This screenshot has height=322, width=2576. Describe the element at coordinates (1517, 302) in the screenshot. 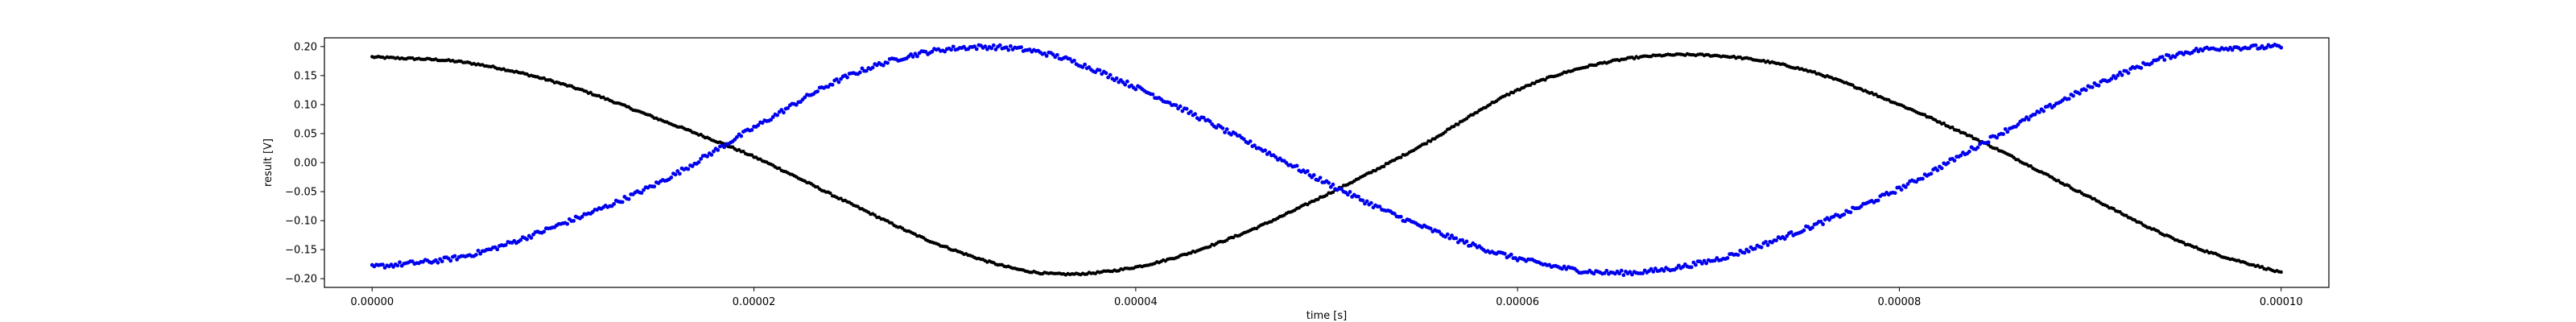

I see `x-tick-label: 0.00006` at that location.